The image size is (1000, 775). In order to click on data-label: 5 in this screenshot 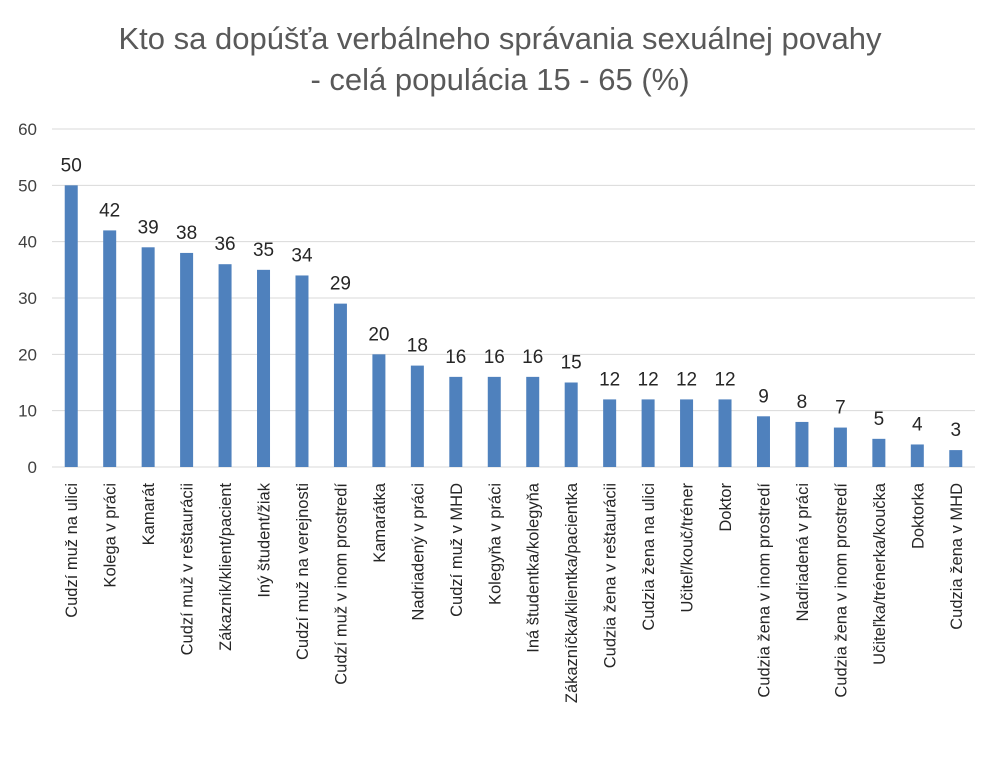, I will do `click(879, 419)`.